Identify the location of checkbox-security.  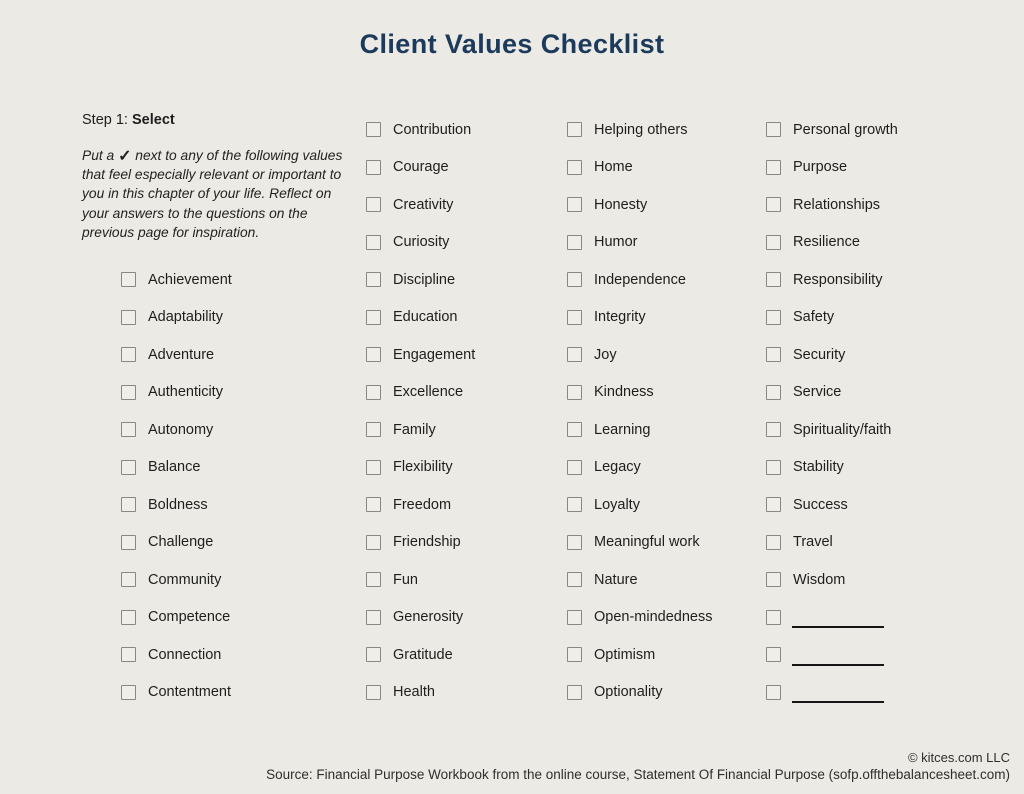
(773, 355).